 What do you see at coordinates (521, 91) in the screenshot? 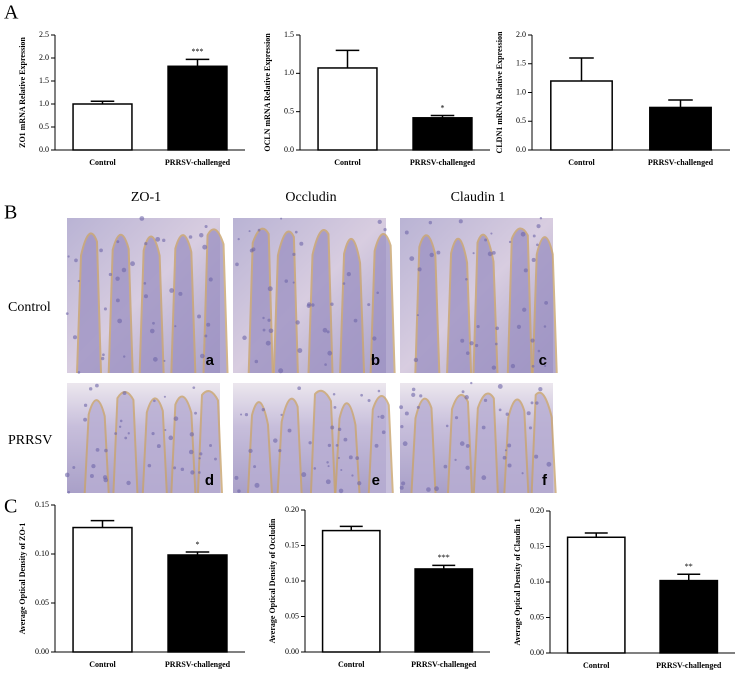
I see `y-tick-label: 1.0` at bounding box center [521, 91].